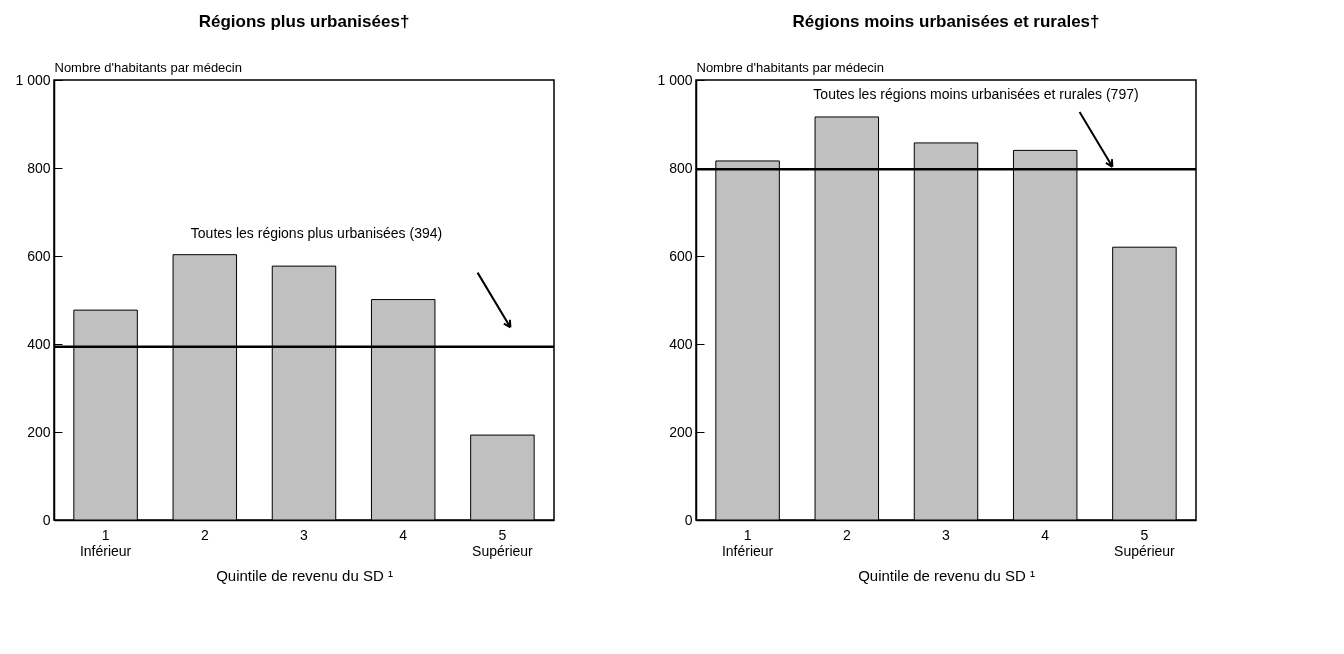 The image size is (1344, 654). I want to click on ref-line-label: Toutes les régions plus urbanisées (394), so click(316, 233).